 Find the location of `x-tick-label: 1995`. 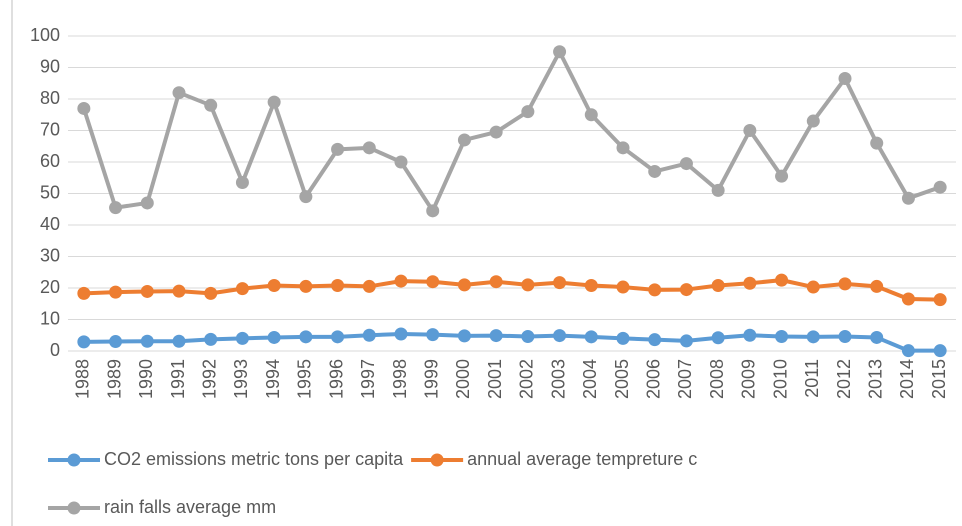

x-tick-label: 1995 is located at coordinates (305, 379).